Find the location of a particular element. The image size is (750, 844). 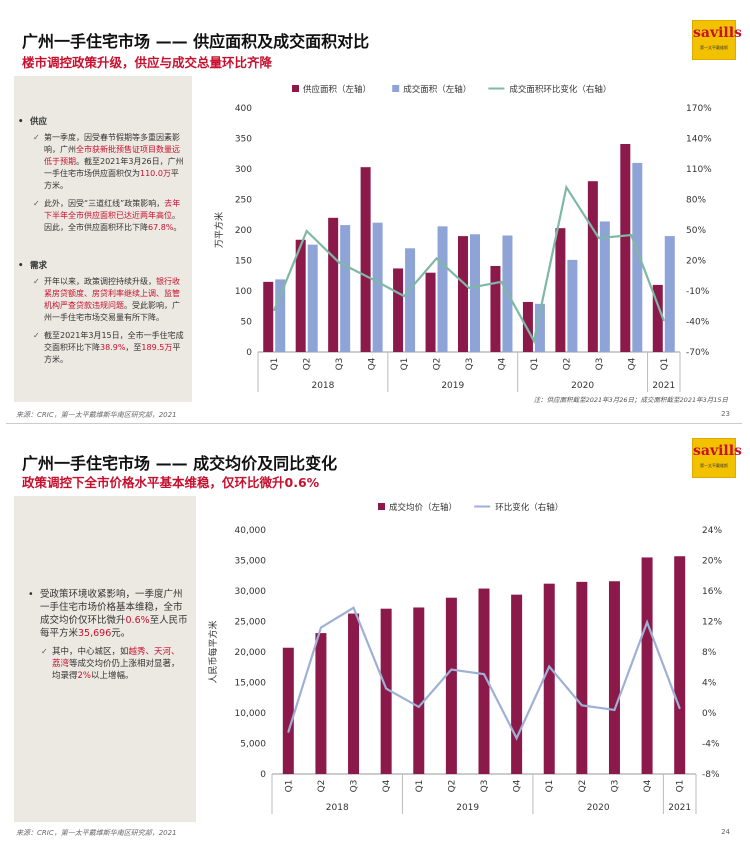

supply-heading: 供应 is located at coordinates (105, 122).